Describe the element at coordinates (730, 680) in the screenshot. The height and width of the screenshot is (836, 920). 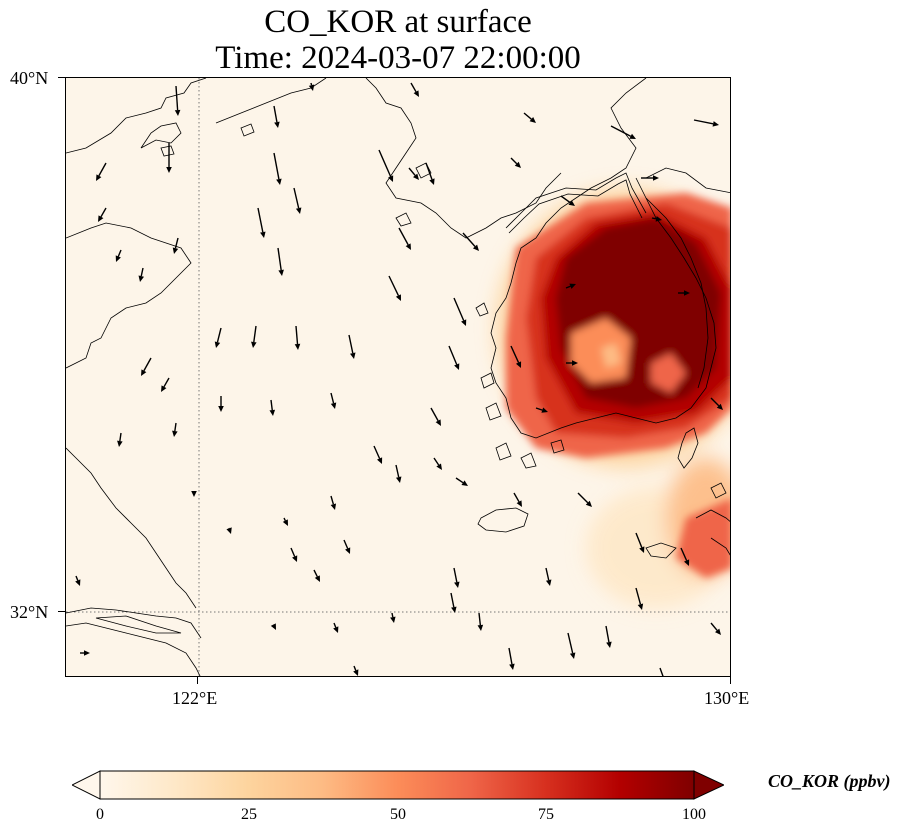
I see `tick-130e` at that location.